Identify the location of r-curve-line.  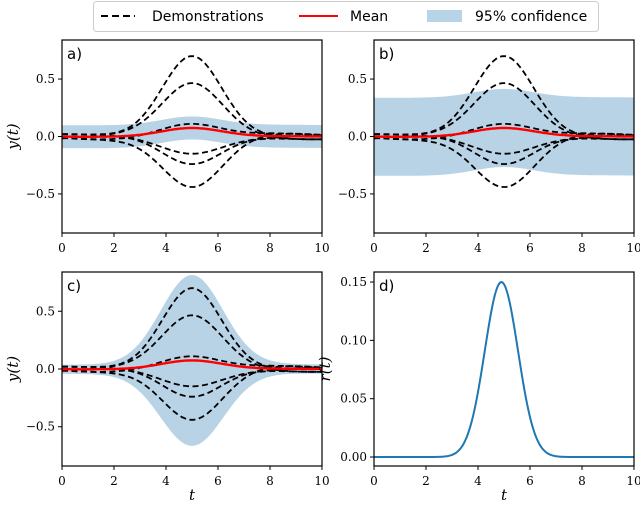
(504, 369).